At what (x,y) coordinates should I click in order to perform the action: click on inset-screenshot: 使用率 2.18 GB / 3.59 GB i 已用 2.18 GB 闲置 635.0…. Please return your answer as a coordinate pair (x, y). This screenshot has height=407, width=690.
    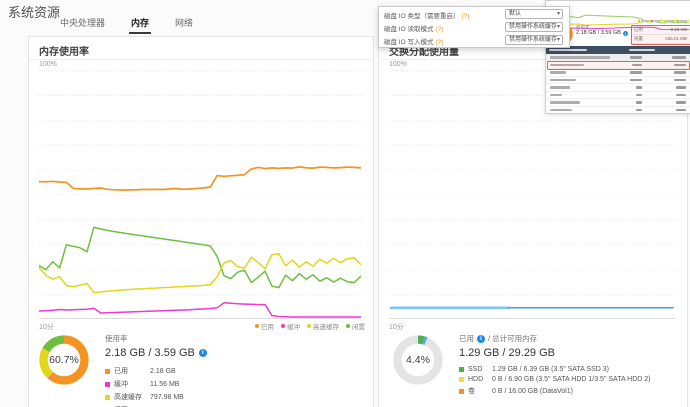
    Looking at the image, I should click on (617, 57).